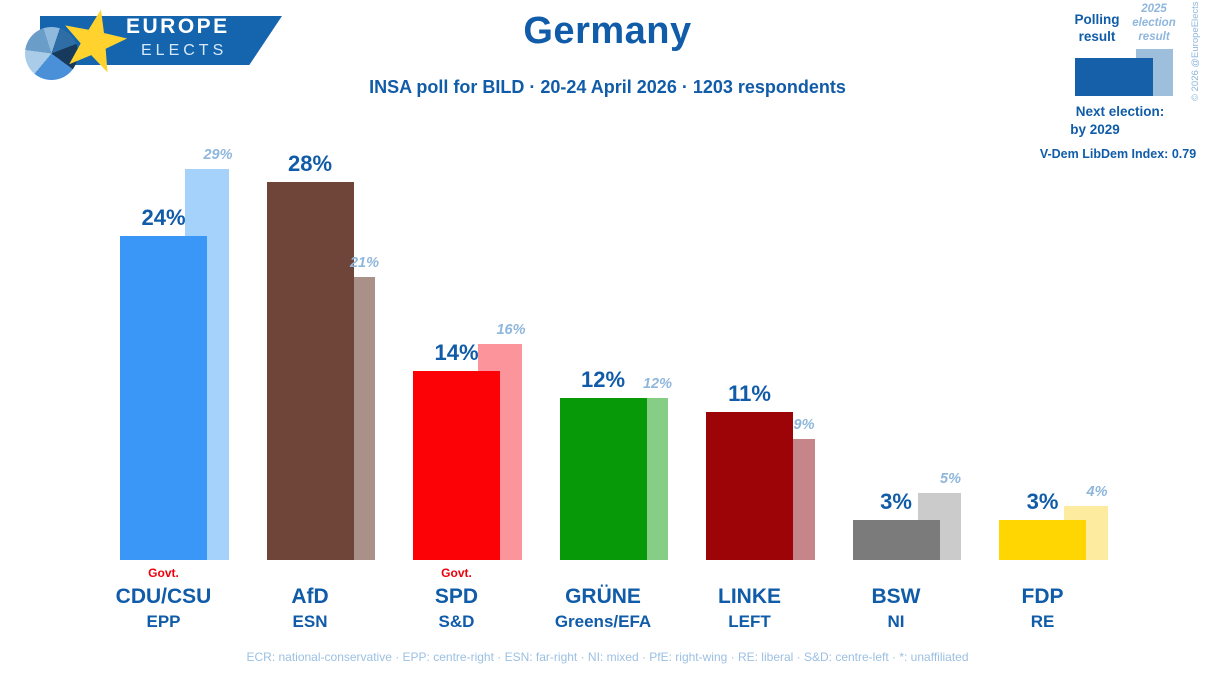  What do you see at coordinates (1120, 111) in the screenshot?
I see `next-election-label: Next election:` at bounding box center [1120, 111].